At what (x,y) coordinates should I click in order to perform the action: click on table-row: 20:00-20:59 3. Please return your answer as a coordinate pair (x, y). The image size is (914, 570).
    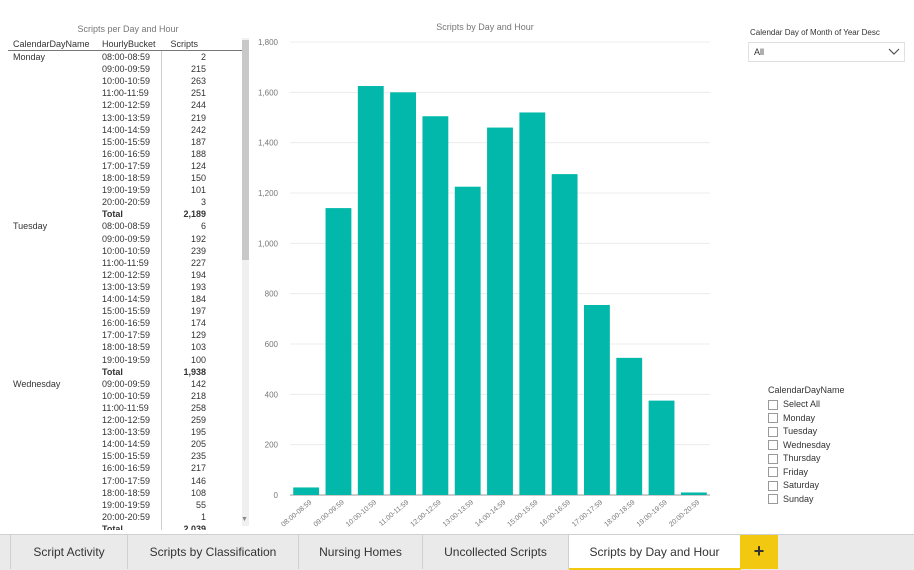
    Looking at the image, I should click on (125, 203).